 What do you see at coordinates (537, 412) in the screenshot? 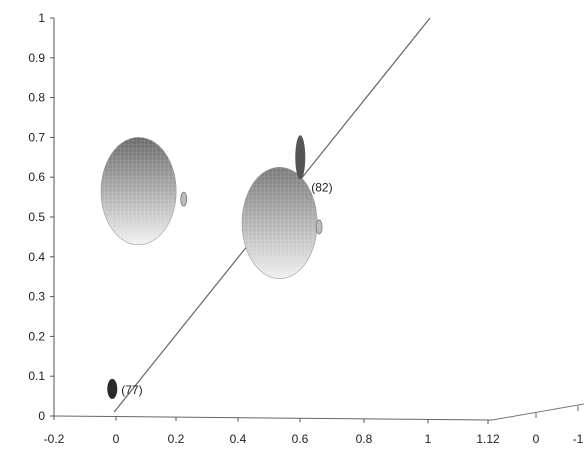
I see `depth-axis-line` at bounding box center [537, 412].